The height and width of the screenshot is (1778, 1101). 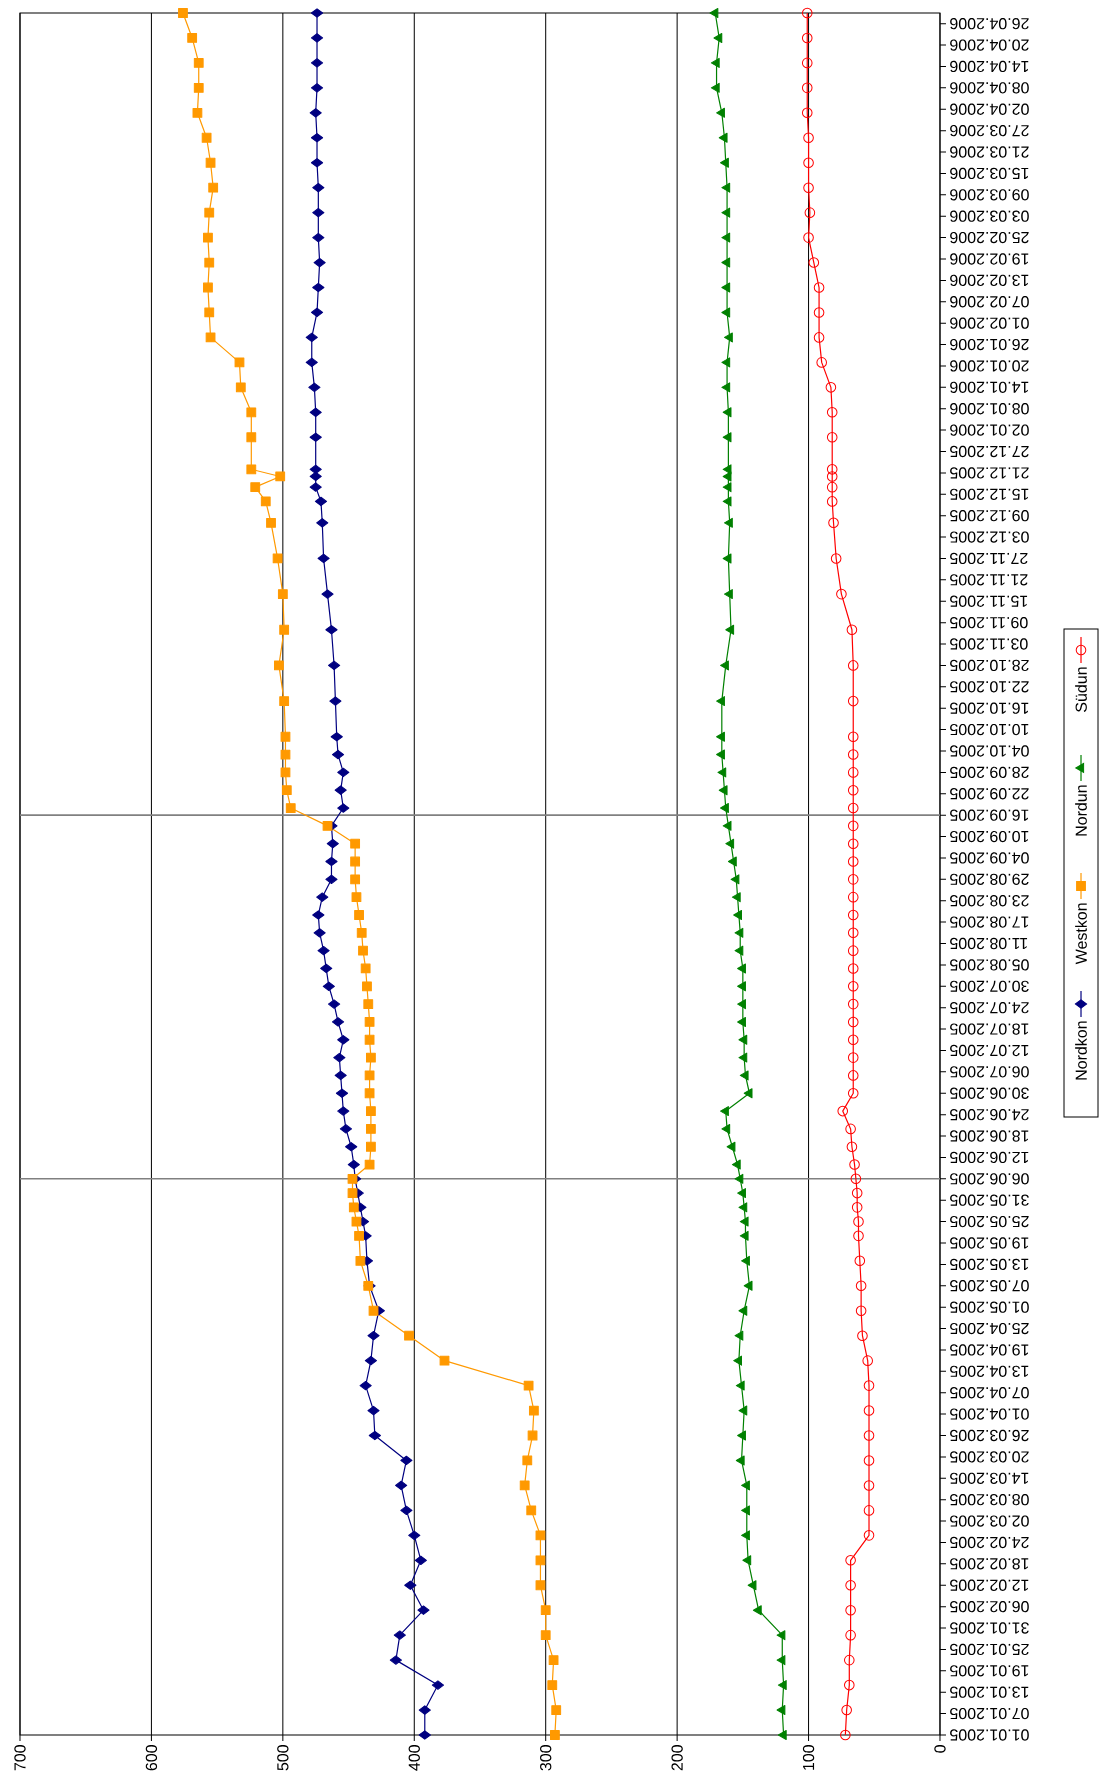 I want to click on y-tick-label: 26.04.2006, so click(x=989, y=24).